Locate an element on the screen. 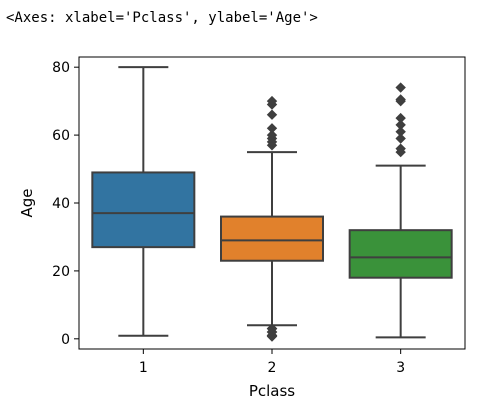 This screenshot has width=485, height=403. x-axis-label: Pclass is located at coordinates (272, 391).